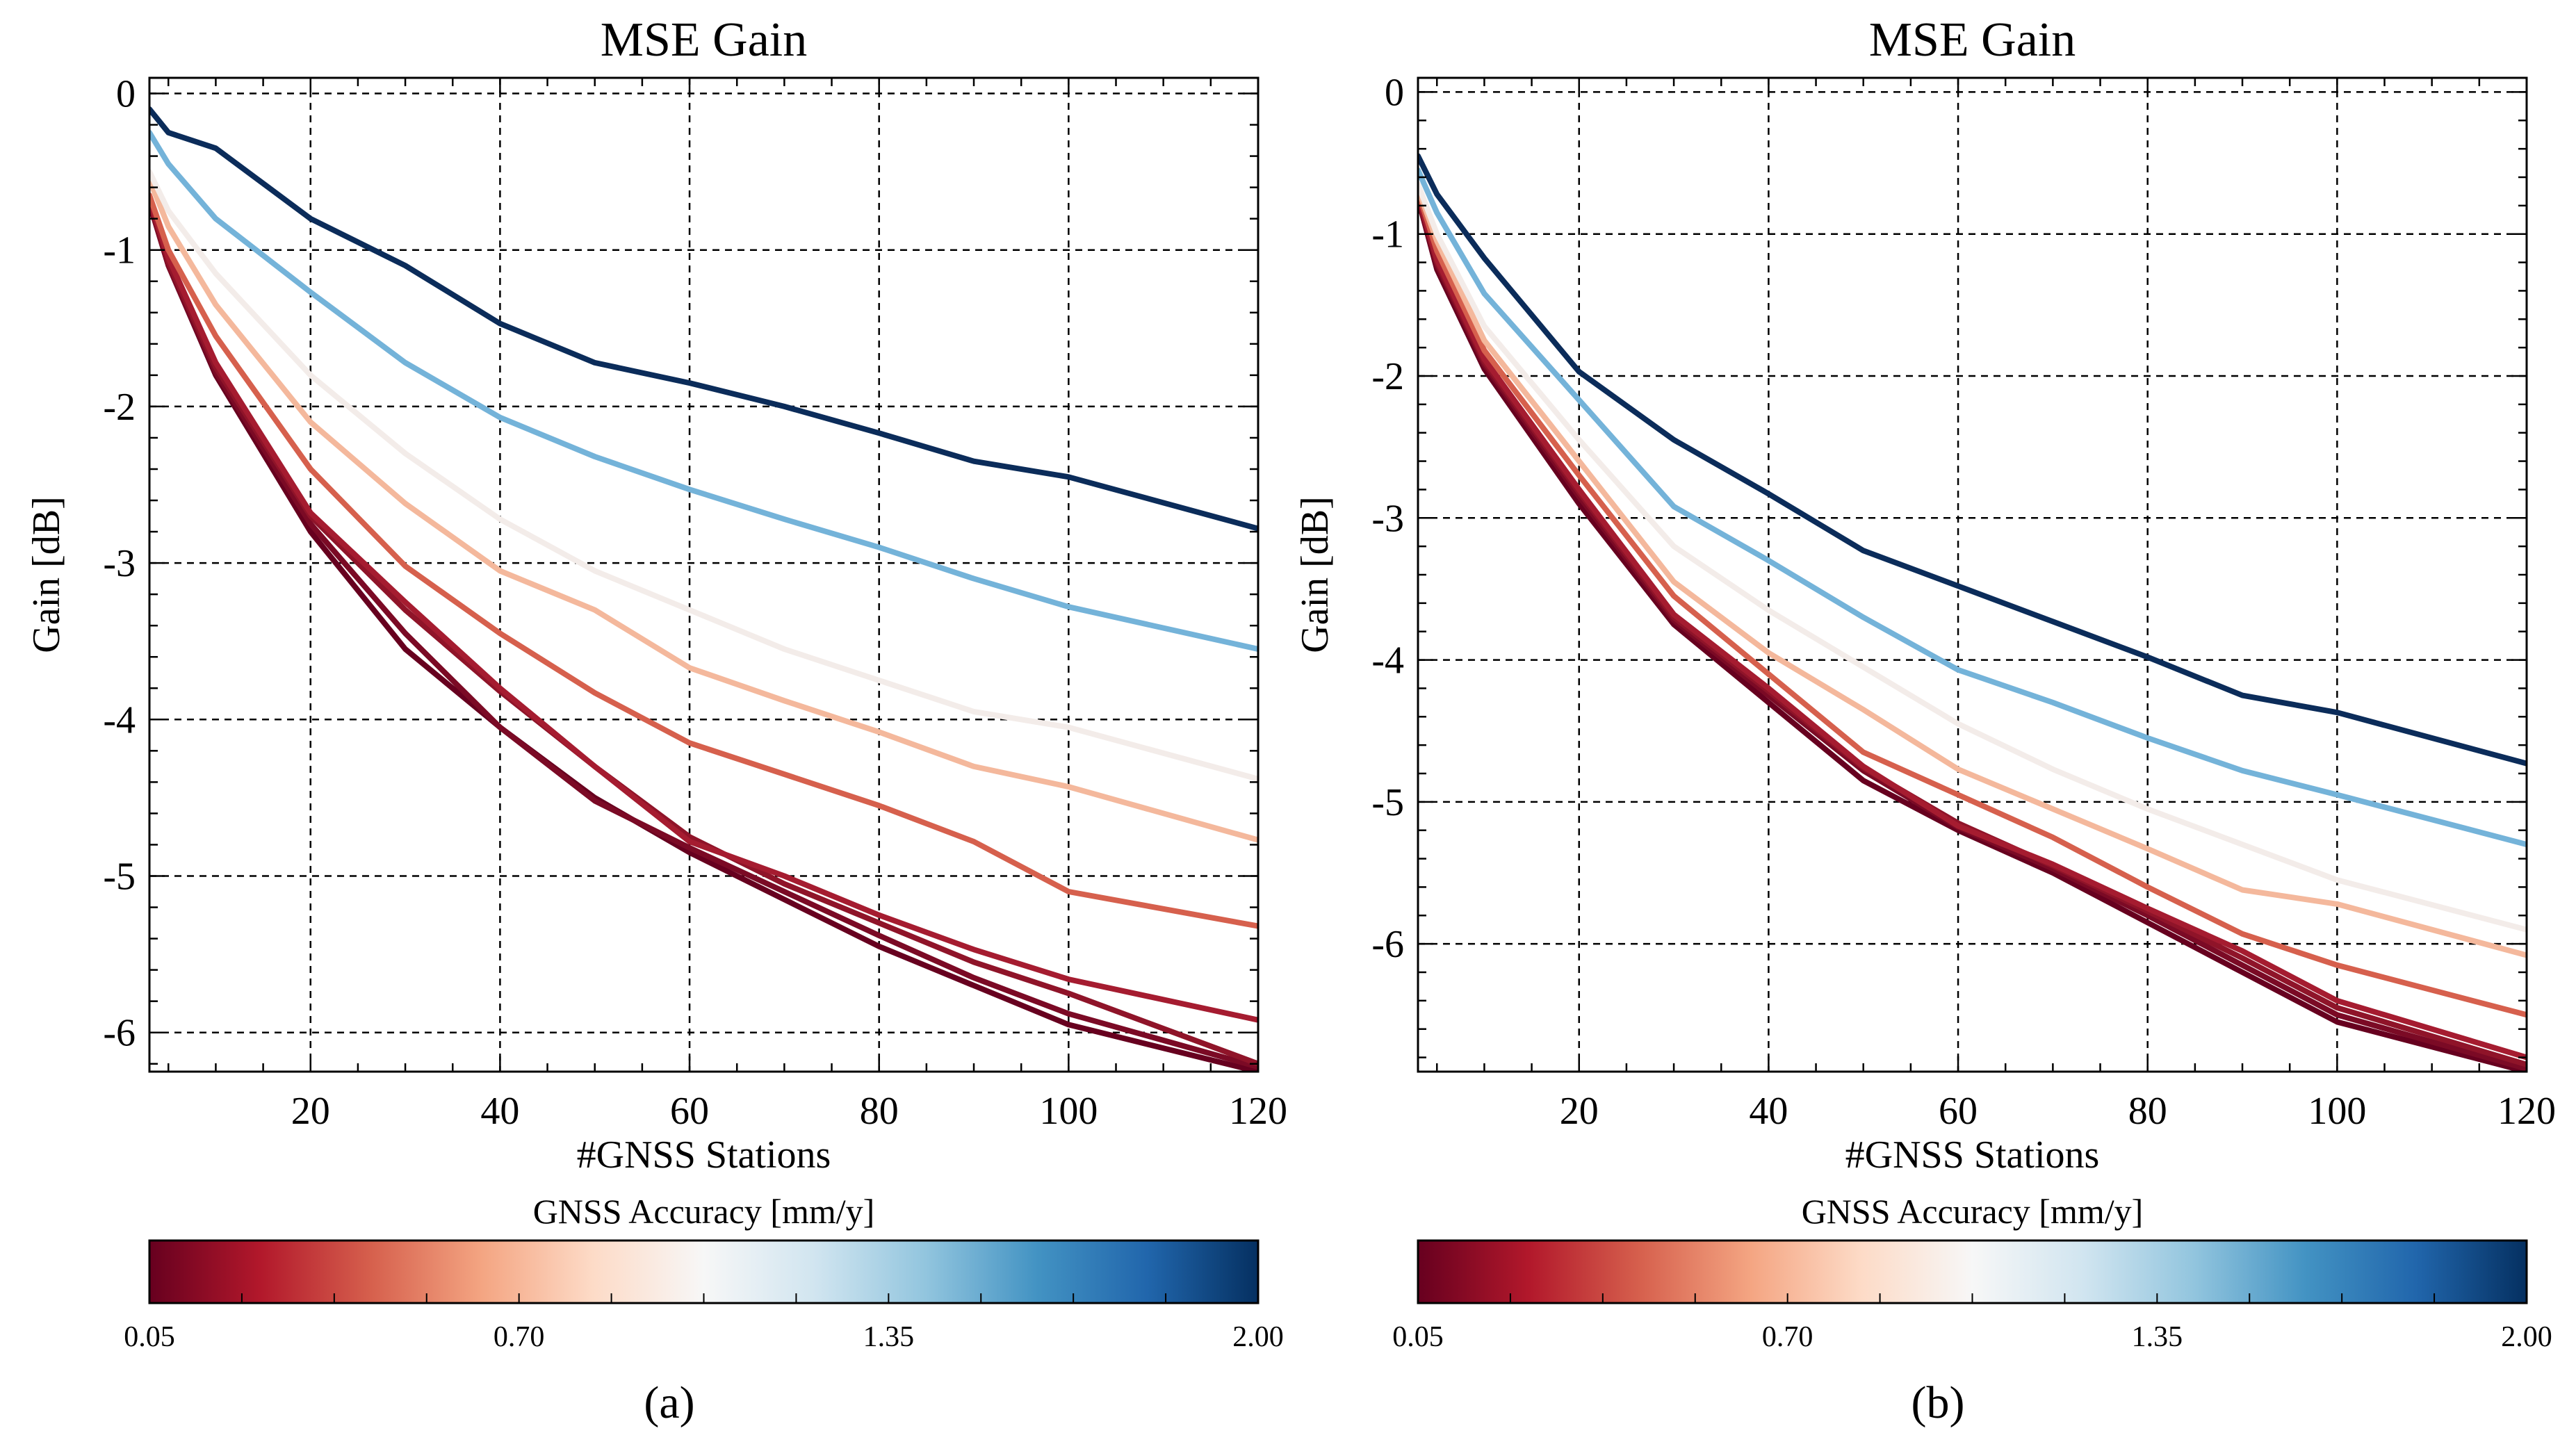 The width and height of the screenshot is (2576, 1449). What do you see at coordinates (669, 1402) in the screenshot?
I see `panel-caption: (a)` at bounding box center [669, 1402].